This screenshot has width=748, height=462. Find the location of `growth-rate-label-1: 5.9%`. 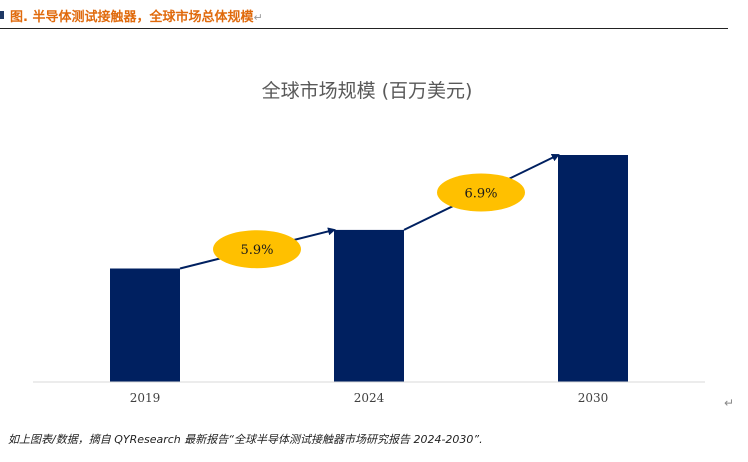

growth-rate-label-1: 5.9% is located at coordinates (256, 250).